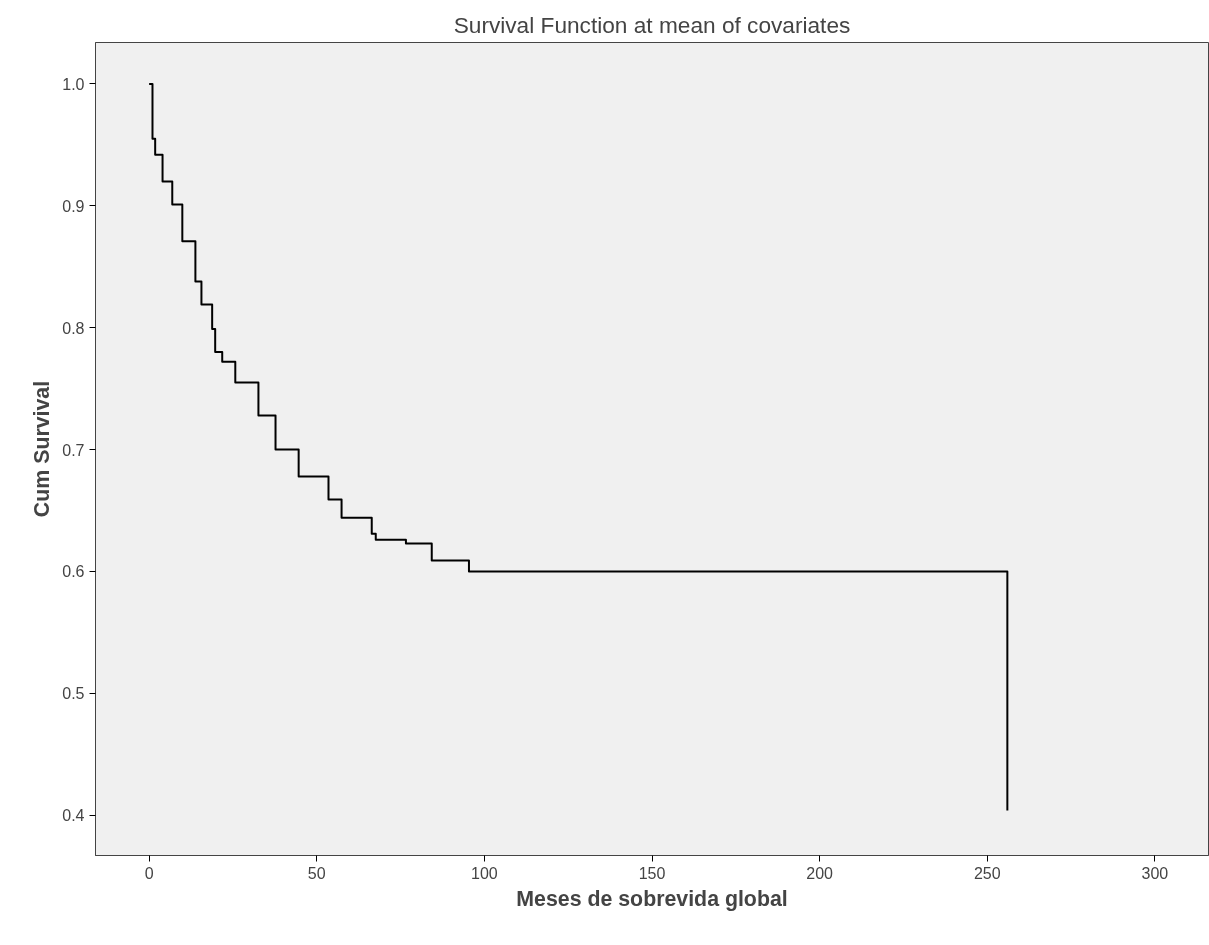  What do you see at coordinates (987, 873) in the screenshot?
I see `x-tick-label: 250` at bounding box center [987, 873].